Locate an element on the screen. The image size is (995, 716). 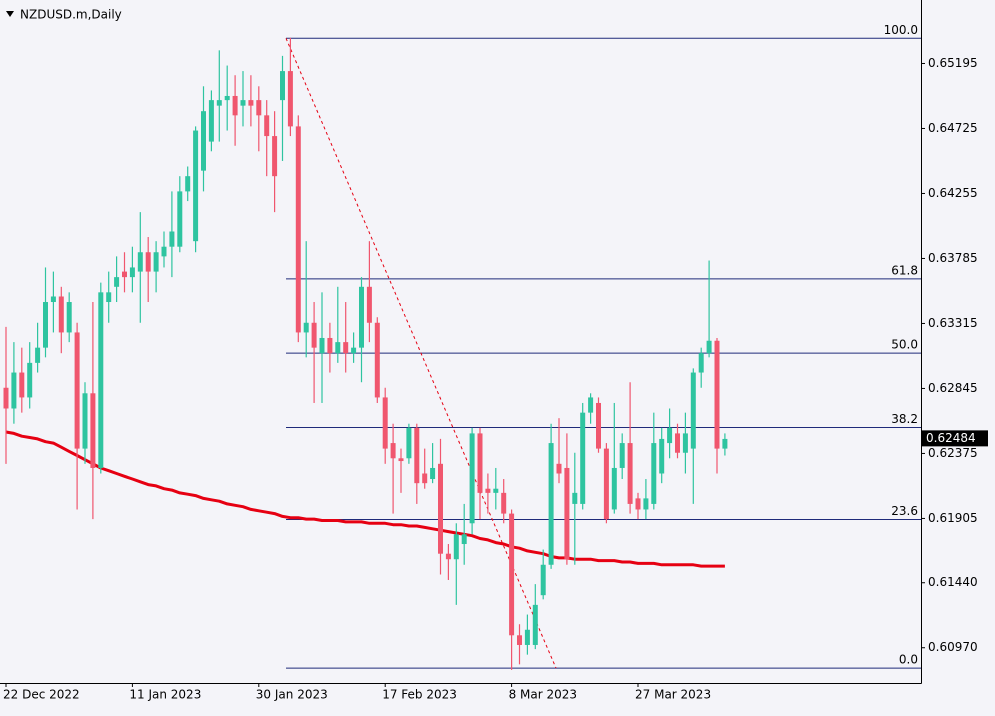
moving-average is located at coordinates (365, 499).